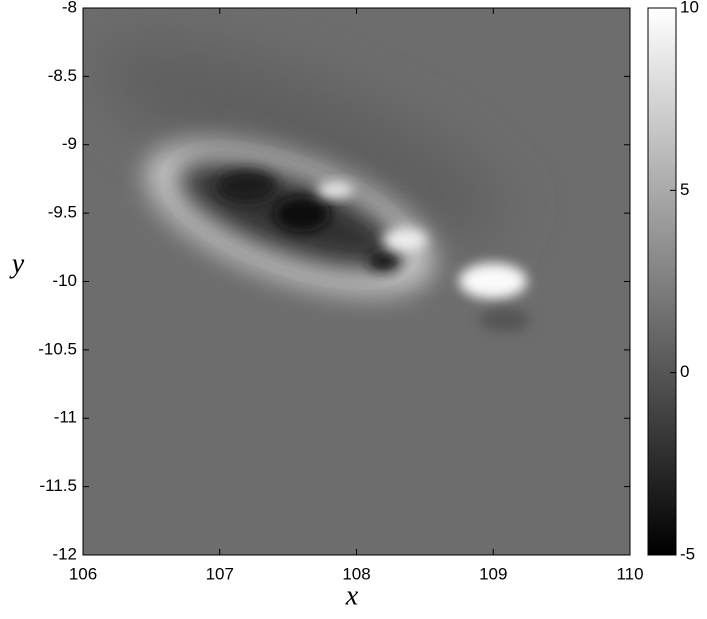 This screenshot has height=619, width=707. I want to click on colorbar, so click(662, 281).